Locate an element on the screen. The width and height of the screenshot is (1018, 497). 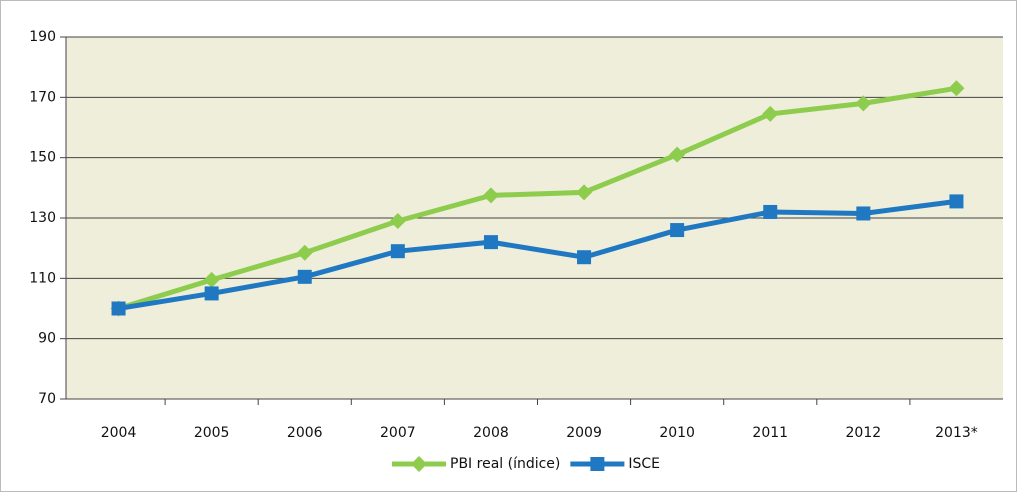
legend-label: PBI real (índice) is located at coordinates (505, 464).